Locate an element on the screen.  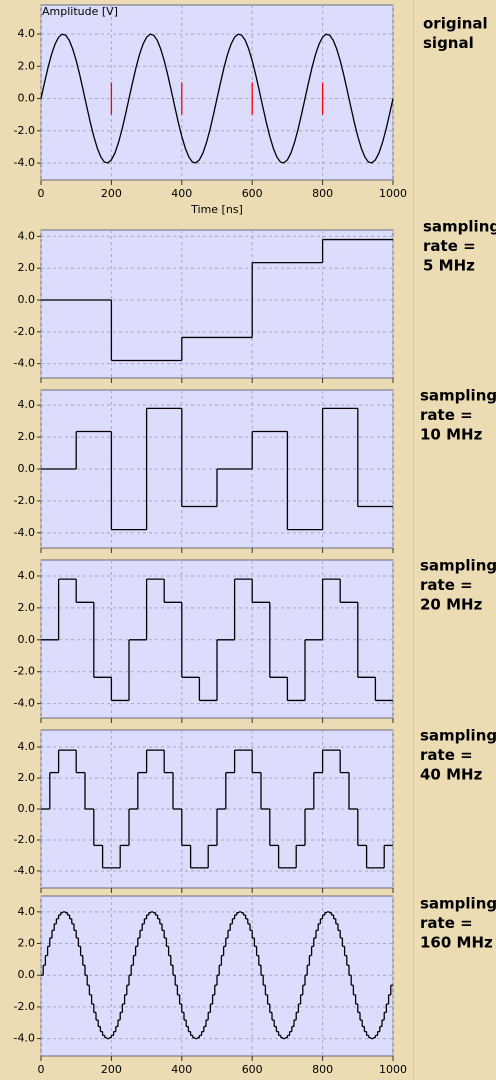
side-label: 20 MHz is located at coordinates (451, 605).